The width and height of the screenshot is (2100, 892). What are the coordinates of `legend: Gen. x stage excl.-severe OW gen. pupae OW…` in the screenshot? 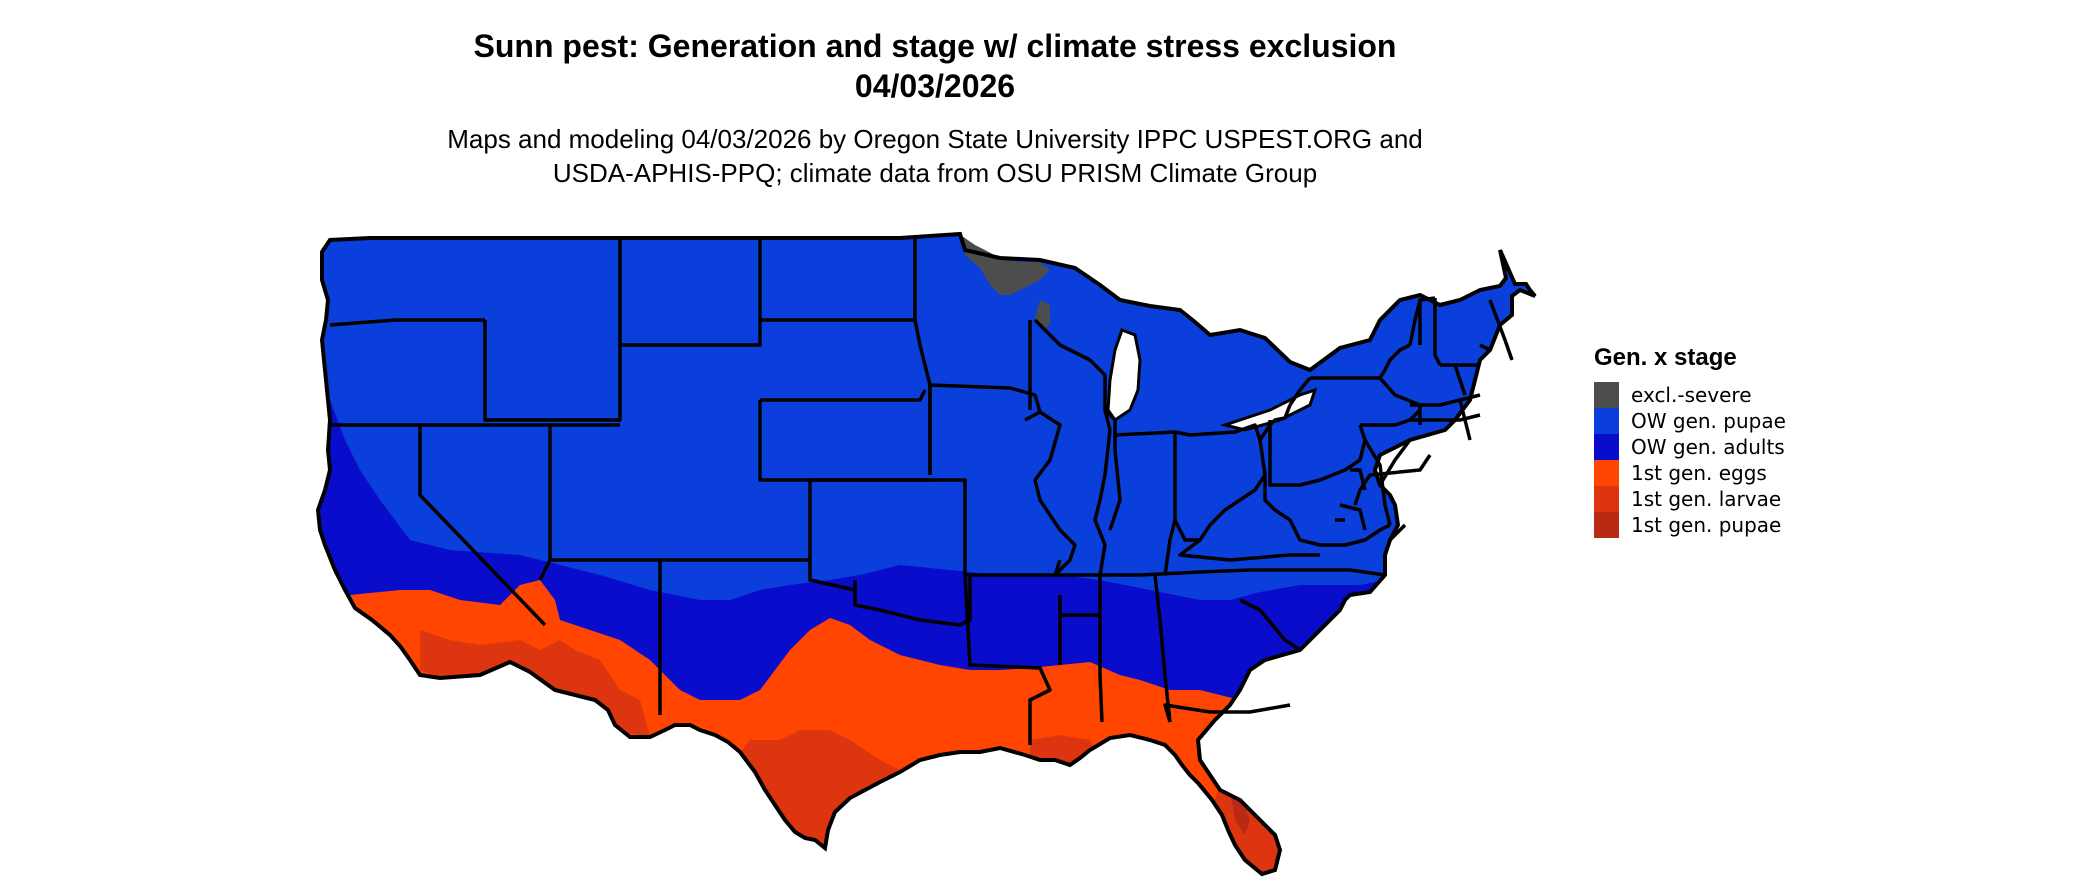 It's located at (1690, 441).